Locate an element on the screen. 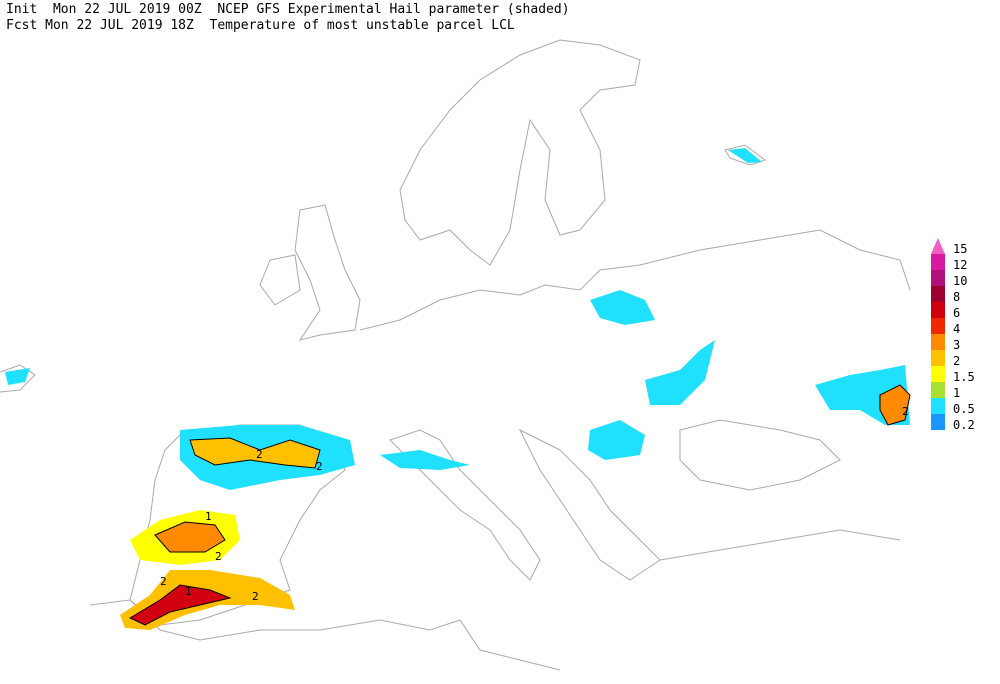 This screenshot has height=684, width=1000. legend-label: 3 is located at coordinates (956, 345).